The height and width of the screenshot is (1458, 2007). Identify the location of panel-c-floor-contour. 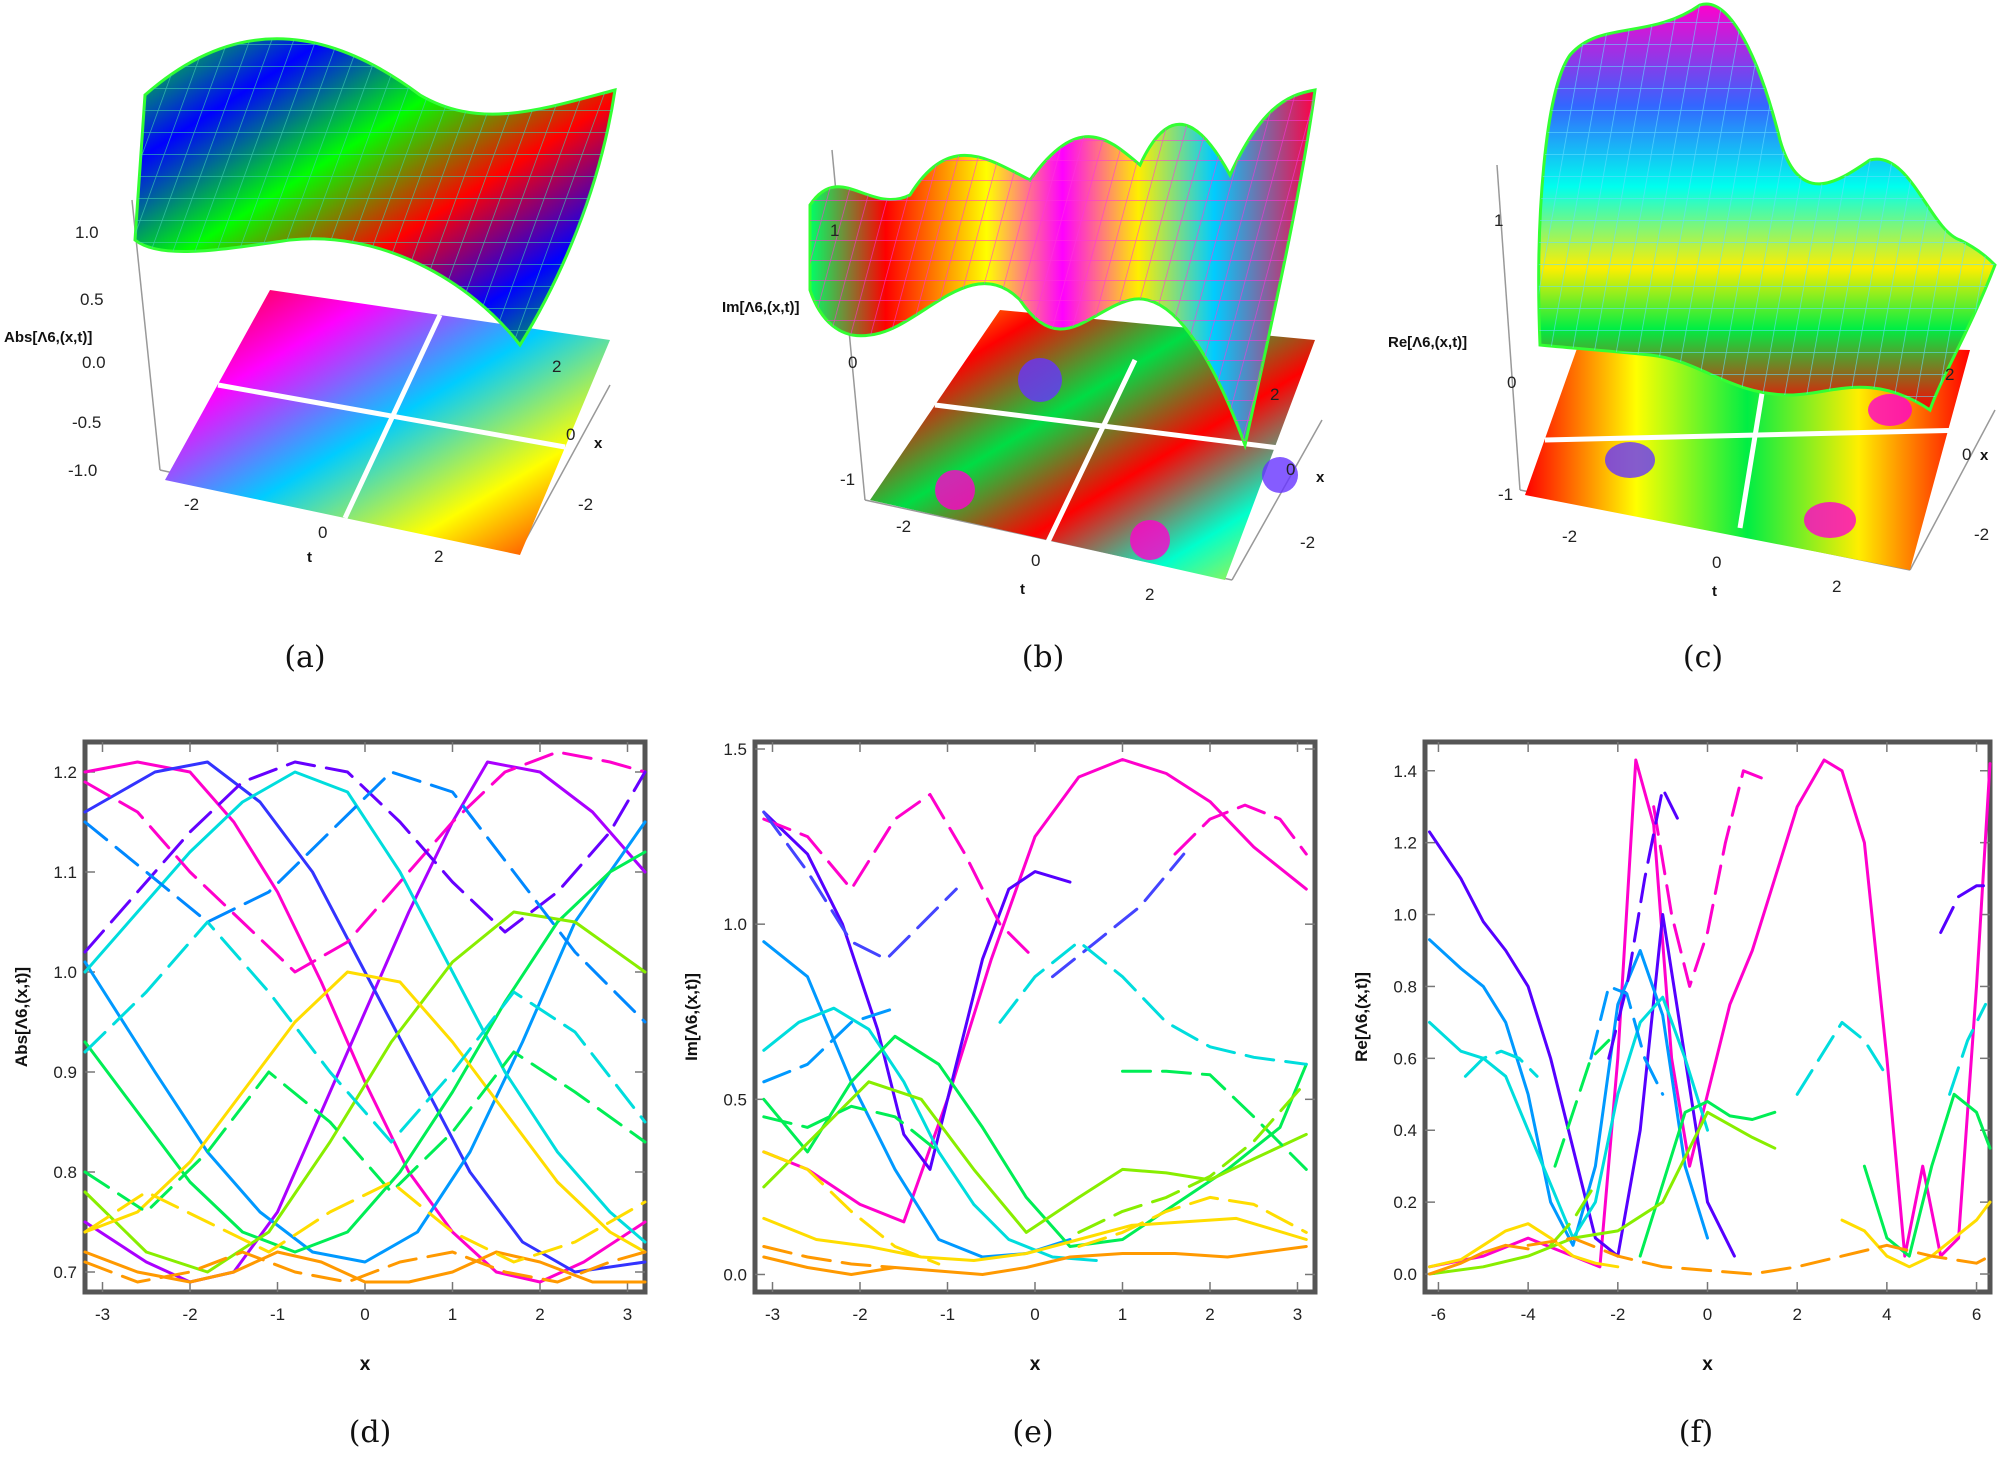
(1747, 455).